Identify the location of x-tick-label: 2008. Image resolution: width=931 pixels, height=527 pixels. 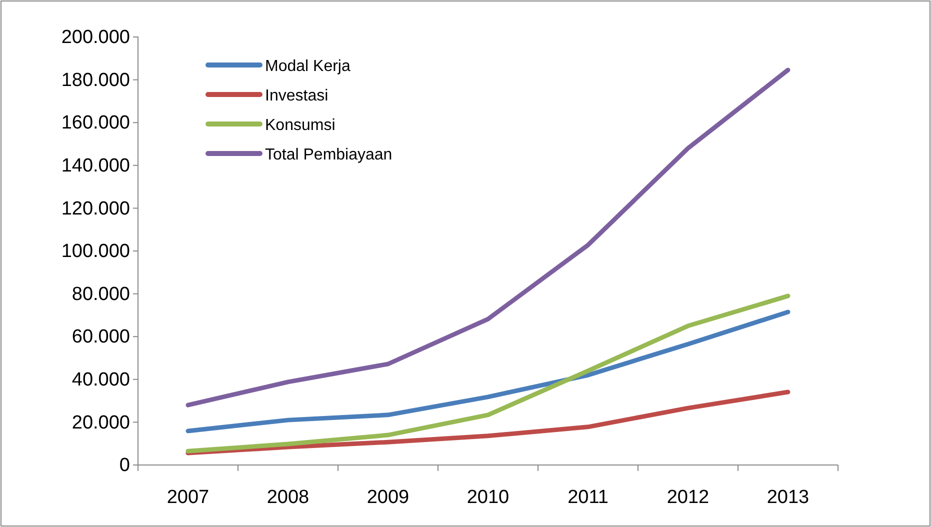
(288, 497).